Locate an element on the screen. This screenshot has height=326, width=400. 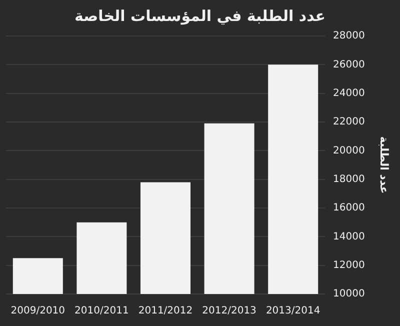
y-tick-label: 20000 is located at coordinates (348, 150).